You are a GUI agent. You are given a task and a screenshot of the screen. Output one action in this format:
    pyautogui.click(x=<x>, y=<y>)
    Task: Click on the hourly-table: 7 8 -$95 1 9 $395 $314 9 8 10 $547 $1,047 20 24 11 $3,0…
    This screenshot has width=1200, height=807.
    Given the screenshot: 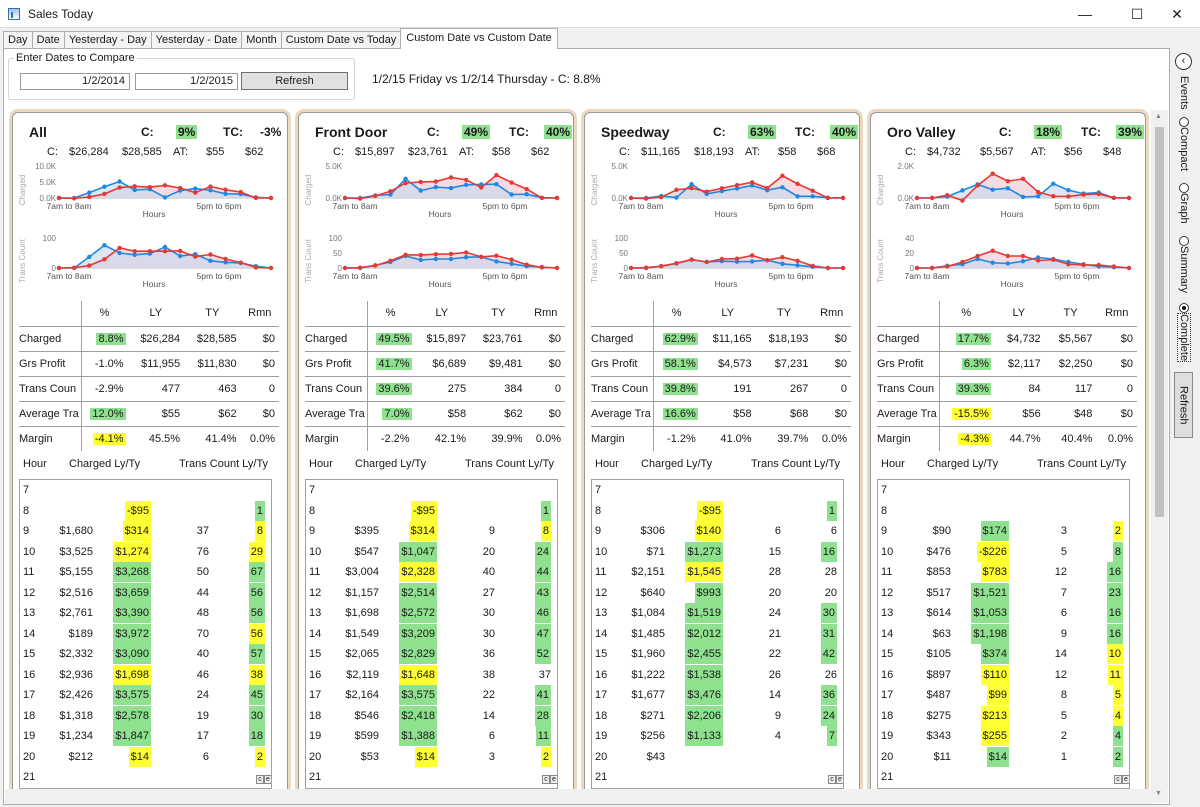 What is the action you would take?
    pyautogui.click(x=431, y=634)
    